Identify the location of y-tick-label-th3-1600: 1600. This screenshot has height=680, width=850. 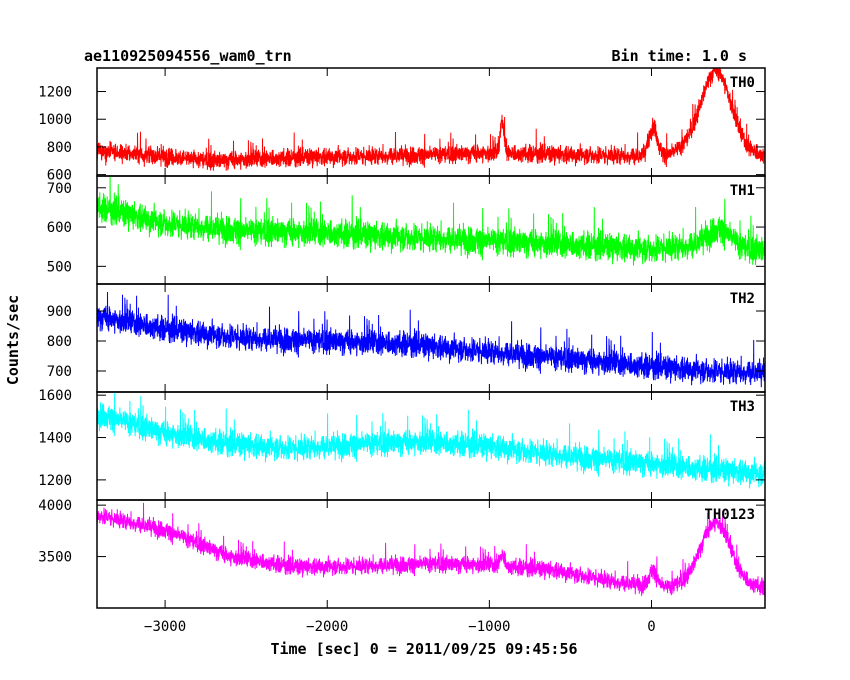
(55, 396).